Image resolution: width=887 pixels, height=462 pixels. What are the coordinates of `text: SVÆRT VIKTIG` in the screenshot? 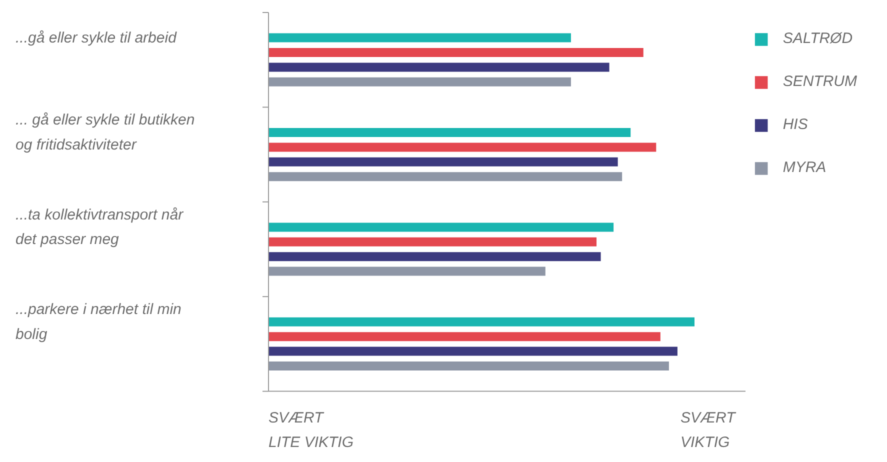 It's located at (709, 430).